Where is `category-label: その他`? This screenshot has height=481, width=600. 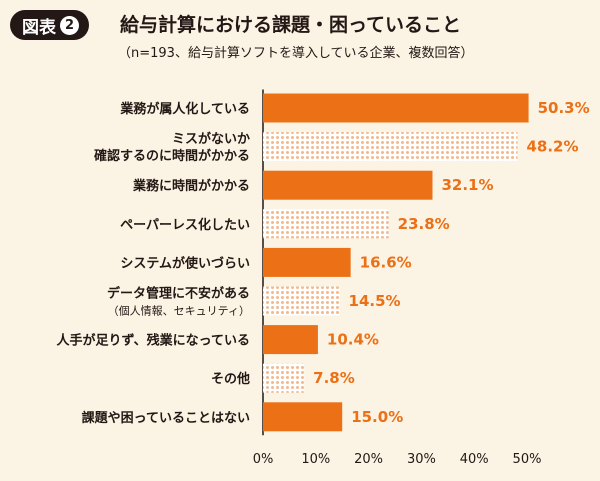 category-label: その他 is located at coordinates (230, 379).